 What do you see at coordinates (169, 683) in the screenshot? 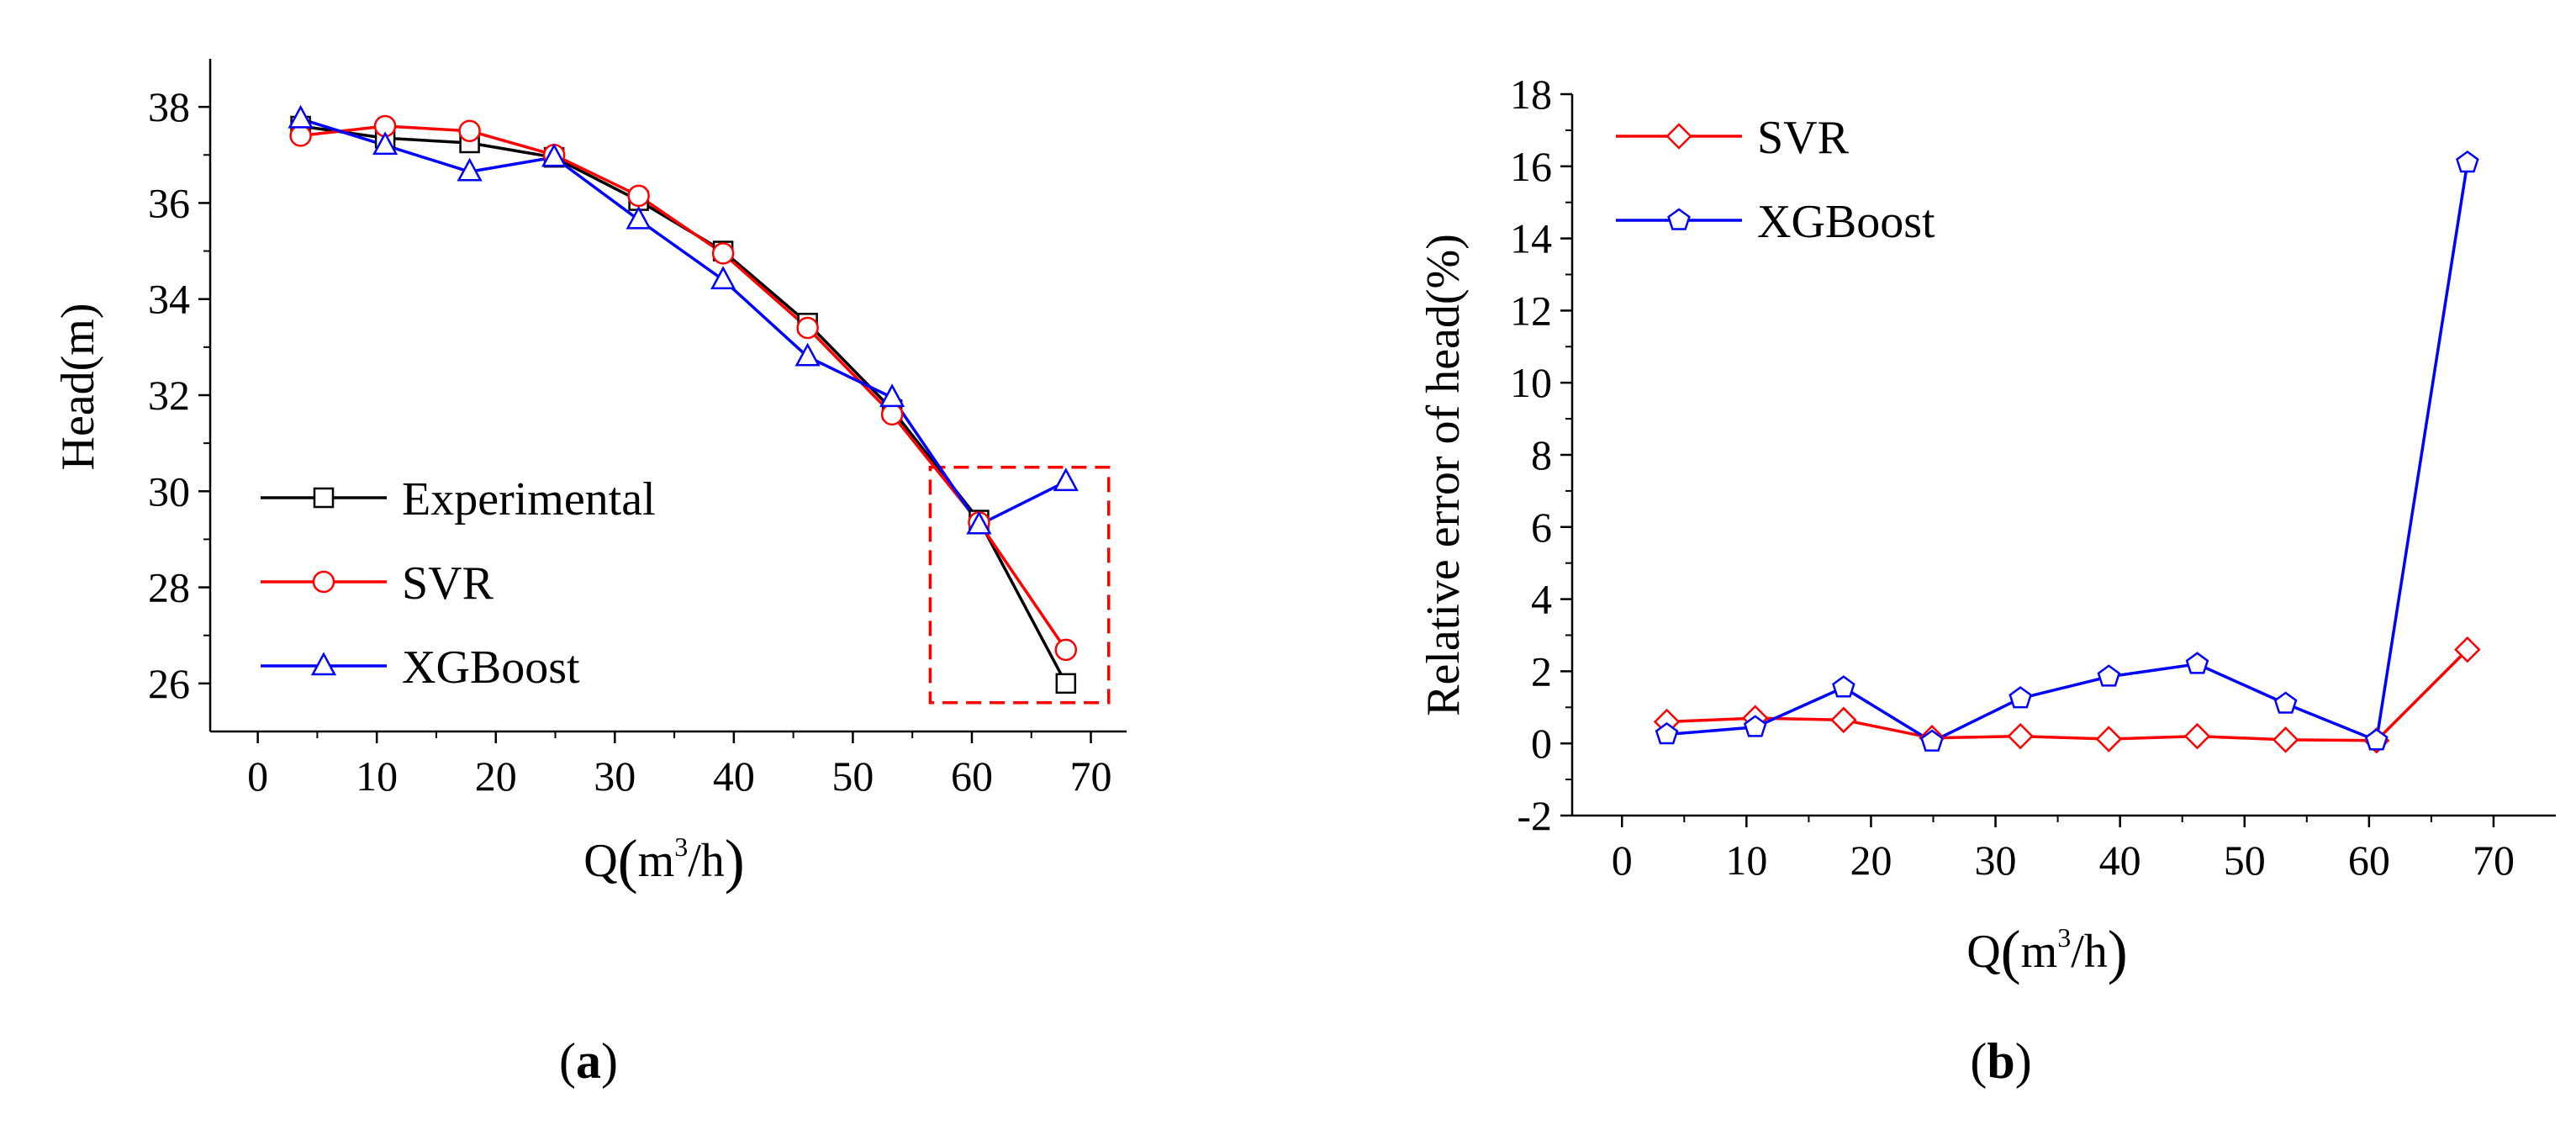
I see `y-tick-label: 26` at bounding box center [169, 683].